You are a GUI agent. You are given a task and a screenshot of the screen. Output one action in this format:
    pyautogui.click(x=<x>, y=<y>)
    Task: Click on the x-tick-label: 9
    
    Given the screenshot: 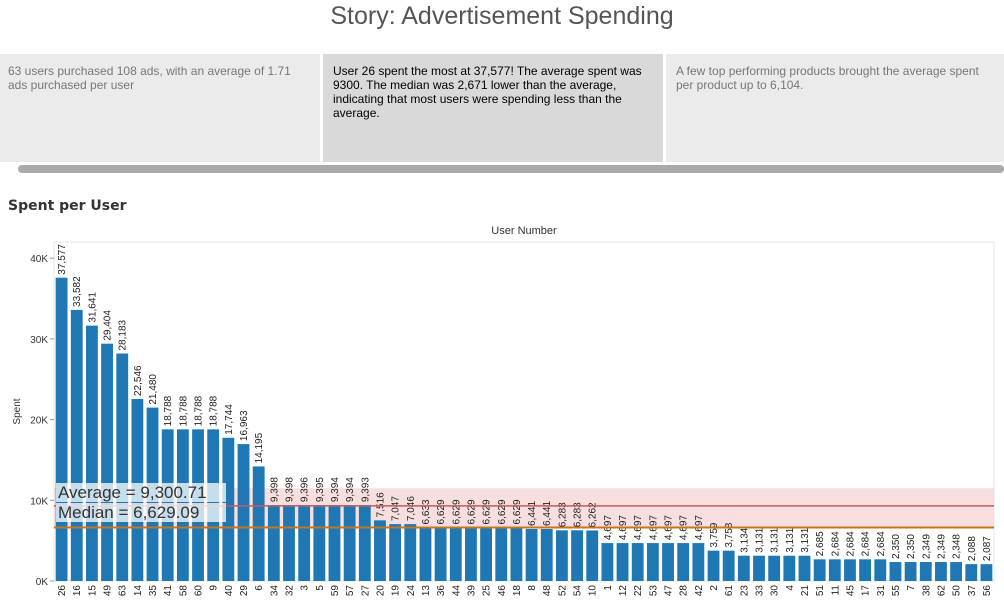 What is the action you would take?
    pyautogui.click(x=214, y=588)
    